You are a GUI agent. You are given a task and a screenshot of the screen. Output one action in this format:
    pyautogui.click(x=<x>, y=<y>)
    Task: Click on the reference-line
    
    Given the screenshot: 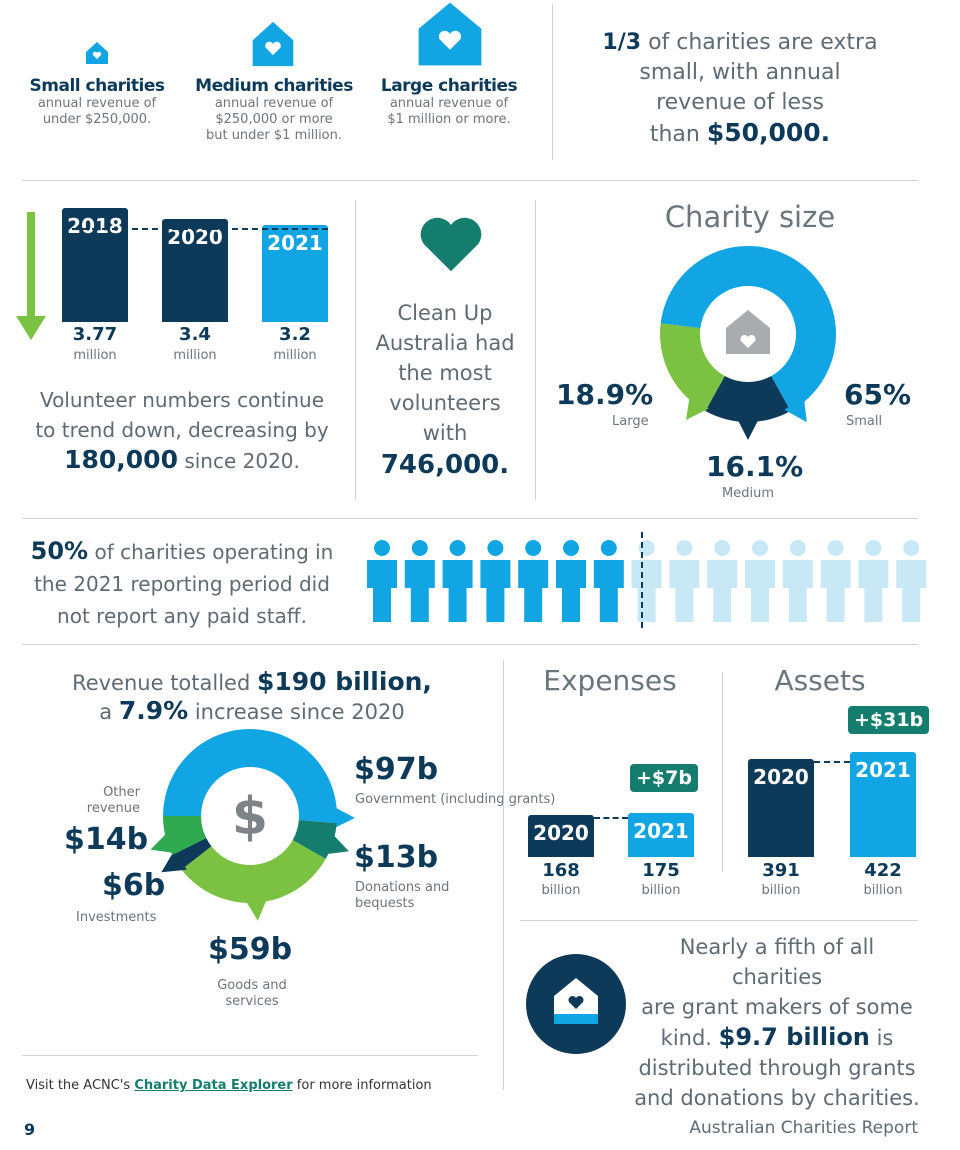 What is the action you would take?
    pyautogui.click(x=195, y=229)
    